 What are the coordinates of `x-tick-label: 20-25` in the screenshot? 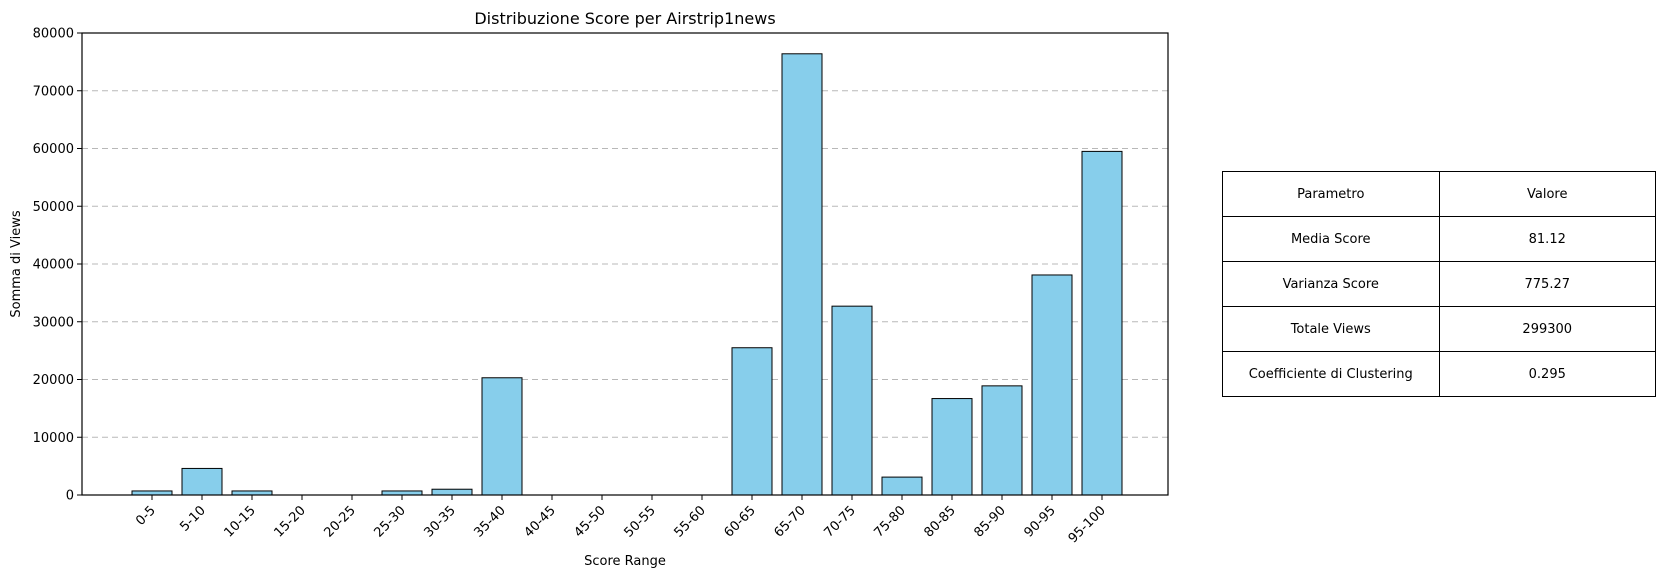 It's located at (340, 521).